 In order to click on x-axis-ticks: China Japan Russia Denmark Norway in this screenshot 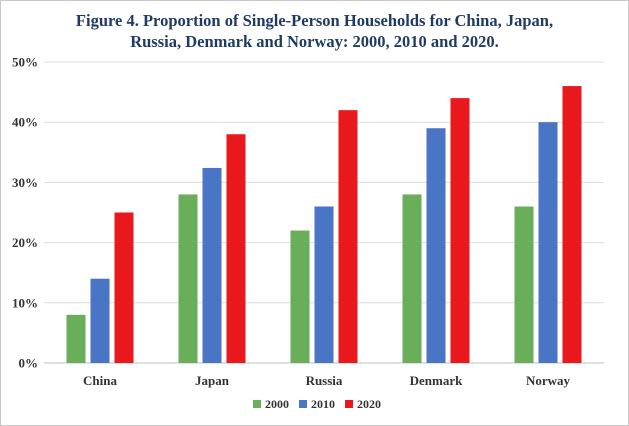, I will do `click(327, 380)`.